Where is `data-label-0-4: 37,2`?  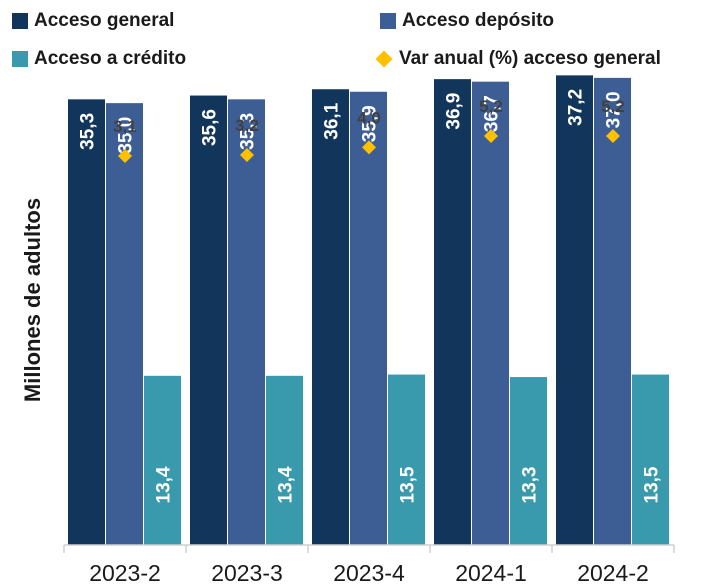 data-label-0-4: 37,2 is located at coordinates (576, 107).